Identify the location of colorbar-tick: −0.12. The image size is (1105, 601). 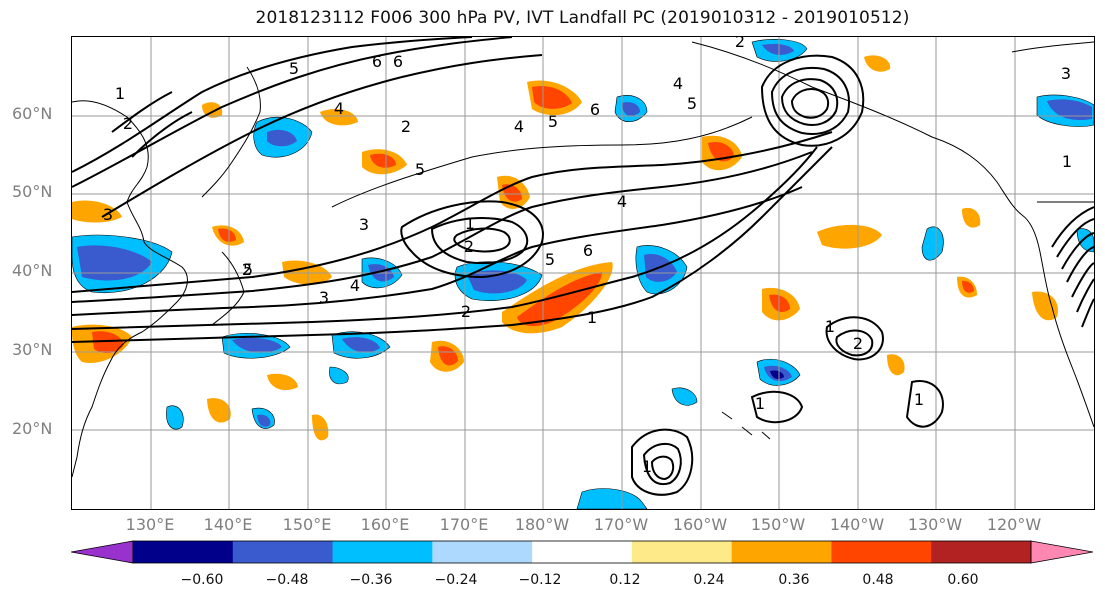
(540, 580).